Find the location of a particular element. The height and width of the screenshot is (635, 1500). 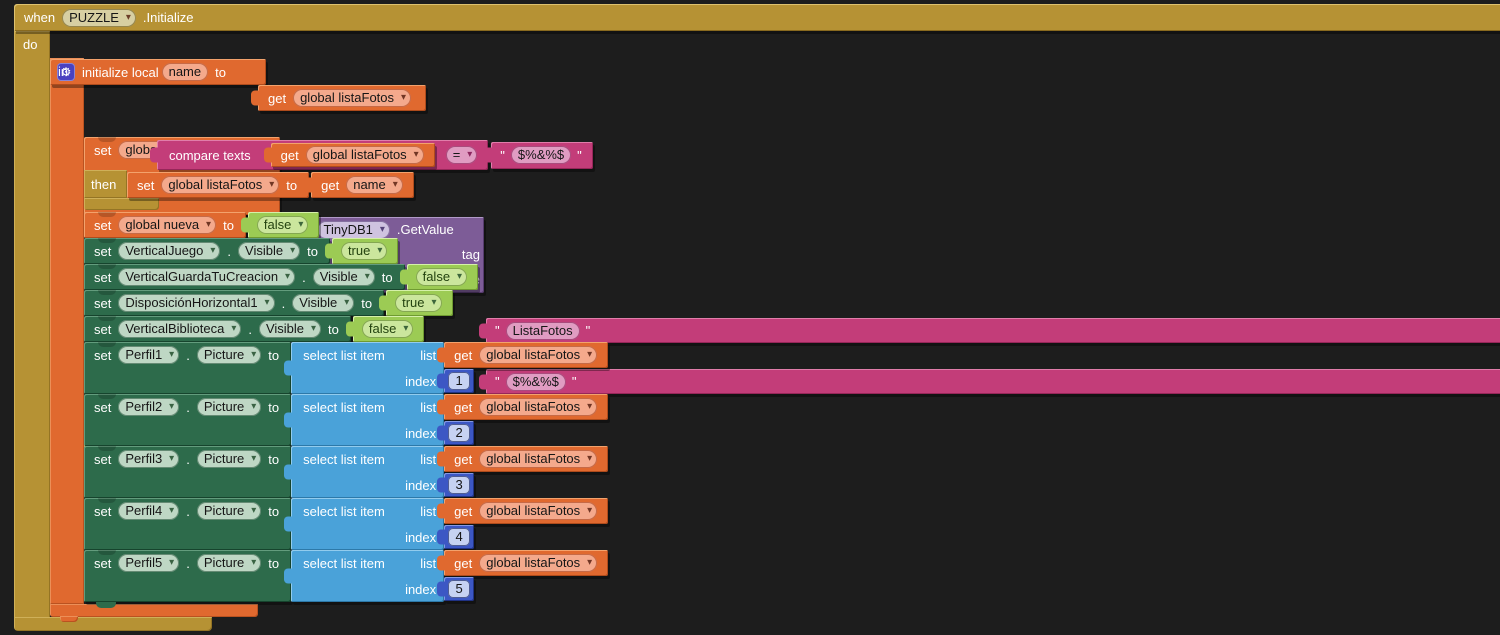

string-text-field: ListaFotos is located at coordinates (542, 330).